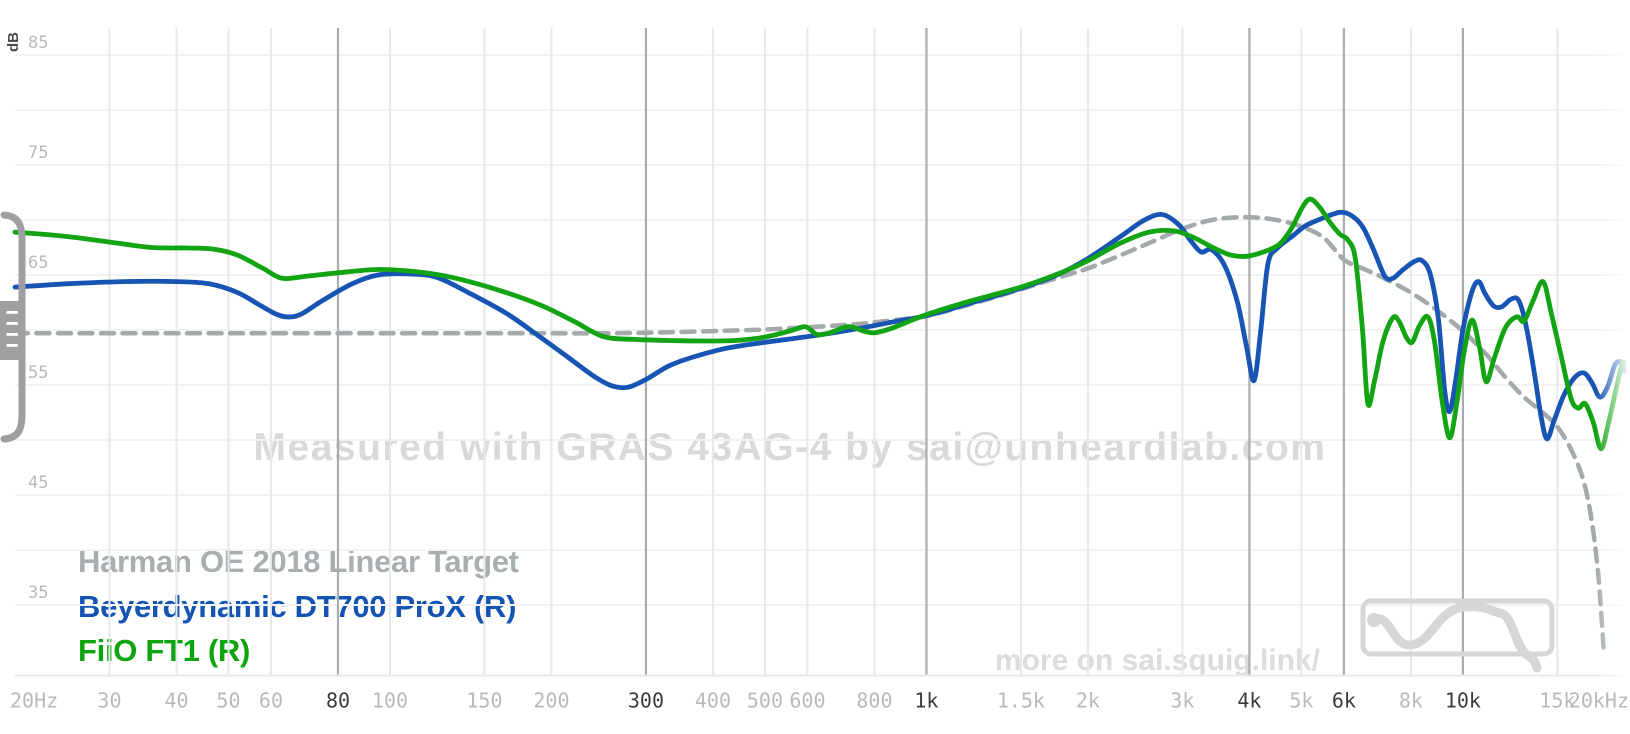 This screenshot has height=734, width=1630. I want to click on x-tick-label: 3k, so click(1182, 701).